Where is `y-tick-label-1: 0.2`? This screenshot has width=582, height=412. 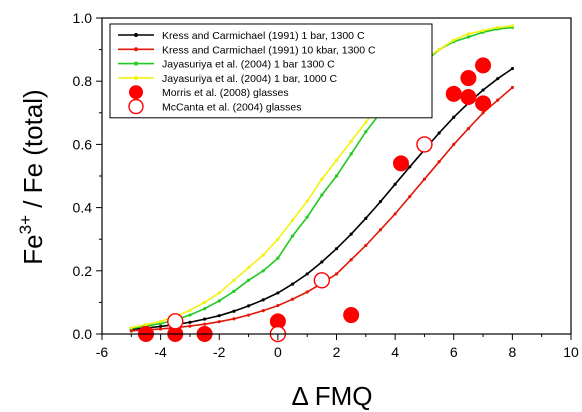 y-tick-label-1: 0.2 is located at coordinates (83, 271).